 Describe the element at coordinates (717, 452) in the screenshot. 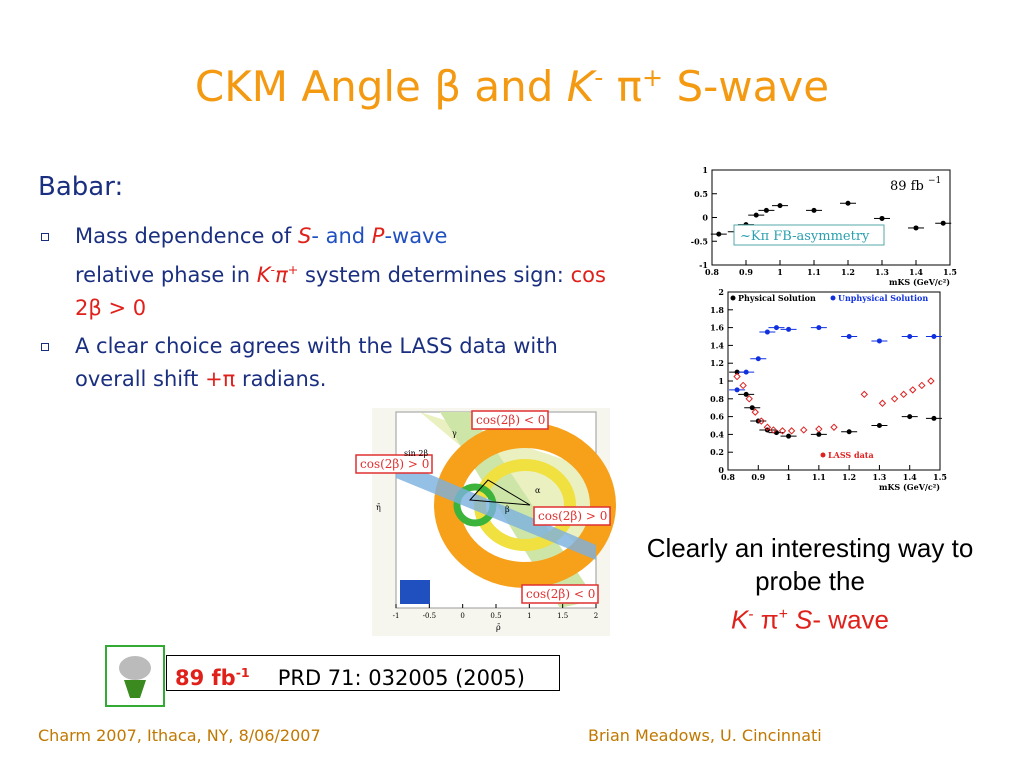

I see `y-tick-label: 0.2` at that location.